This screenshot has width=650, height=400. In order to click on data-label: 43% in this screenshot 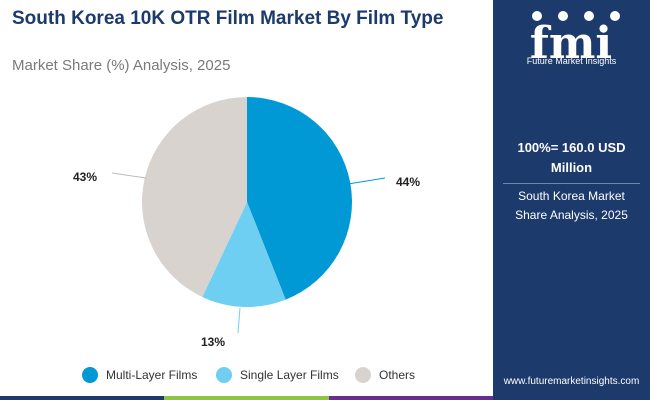, I will do `click(85, 177)`.